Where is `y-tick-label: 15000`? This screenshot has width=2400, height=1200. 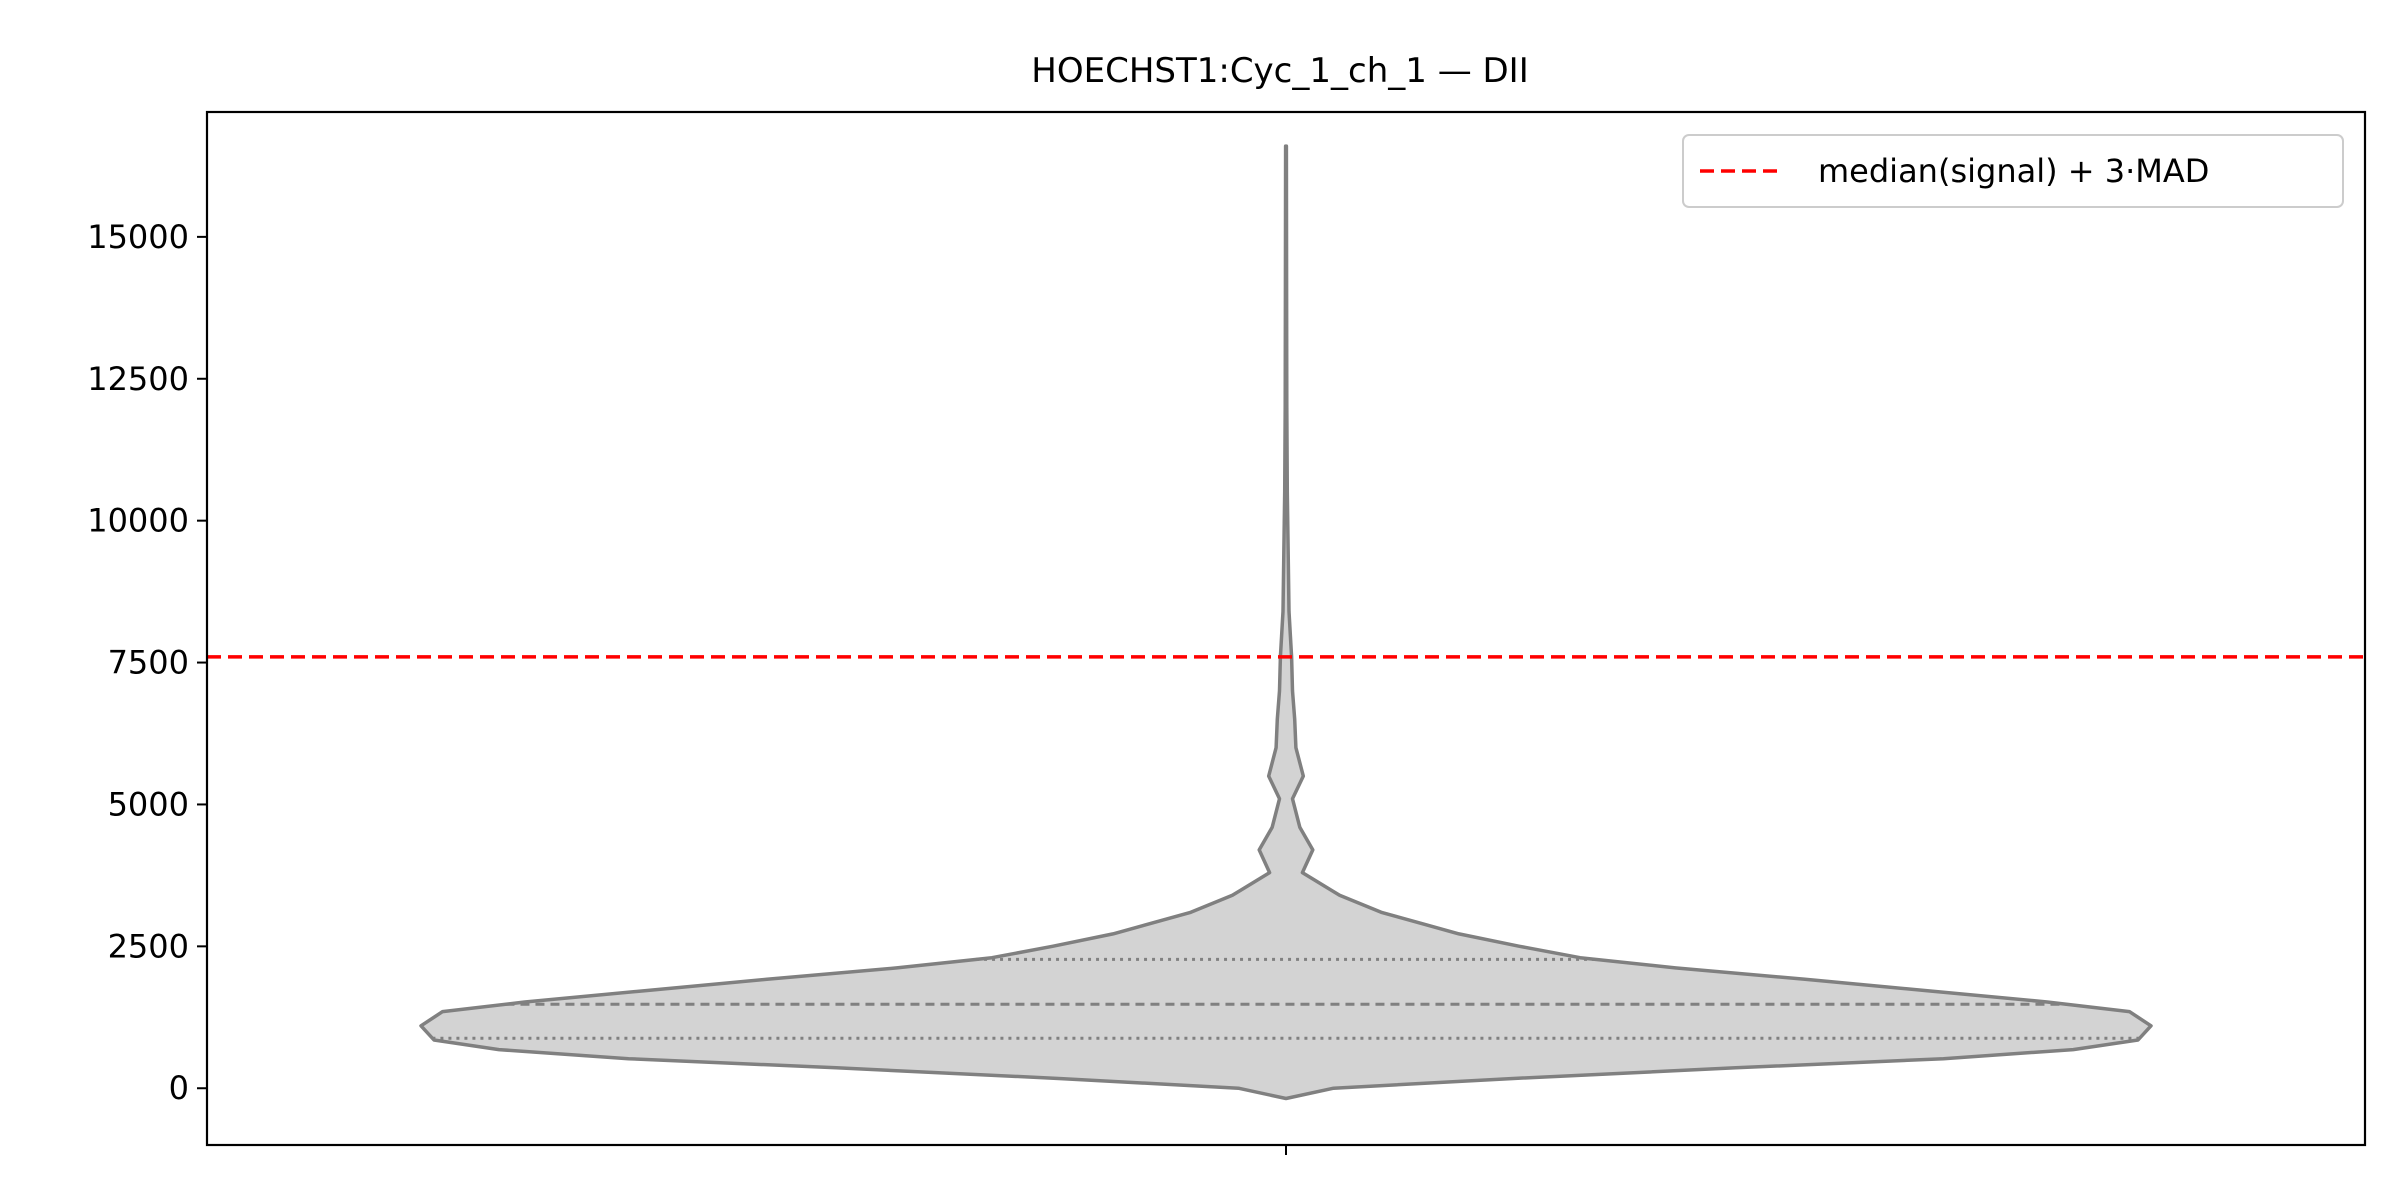
y-tick-label: 15000 is located at coordinates (138, 237).